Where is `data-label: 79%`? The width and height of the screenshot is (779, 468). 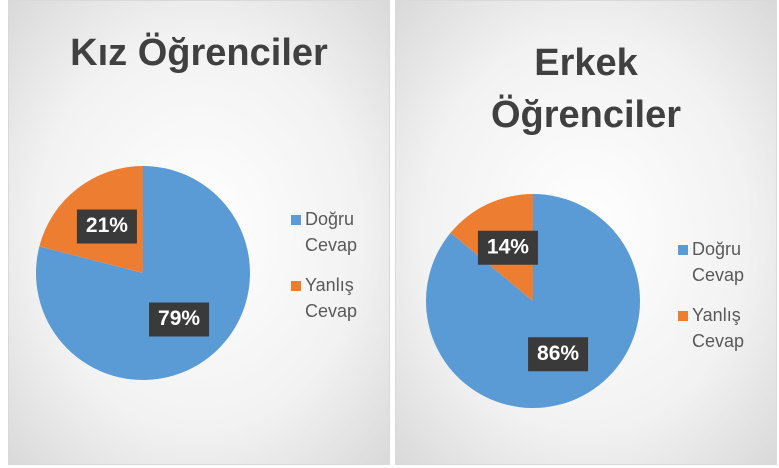
data-label: 79% is located at coordinates (179, 318).